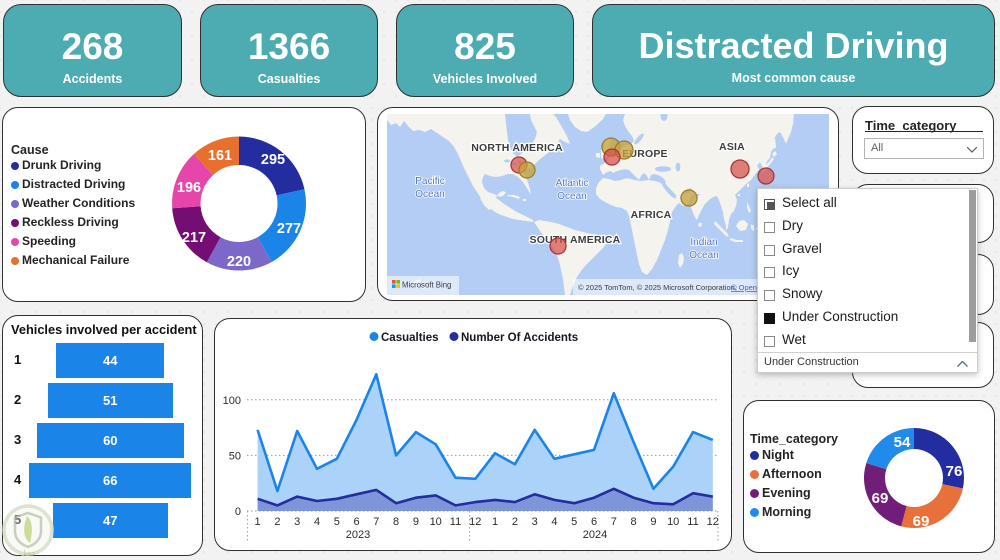 This screenshot has width=1000, height=560. Describe the element at coordinates (289, 229) in the screenshot. I see `svg-text: 277` at that location.